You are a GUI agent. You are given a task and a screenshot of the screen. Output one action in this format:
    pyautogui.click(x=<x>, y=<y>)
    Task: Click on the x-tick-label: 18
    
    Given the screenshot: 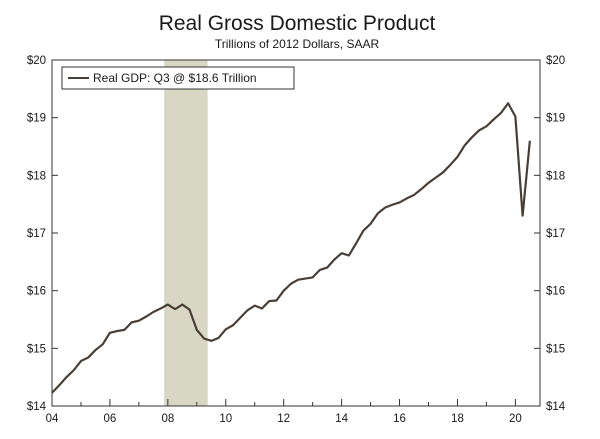 What is the action you would take?
    pyautogui.click(x=457, y=419)
    